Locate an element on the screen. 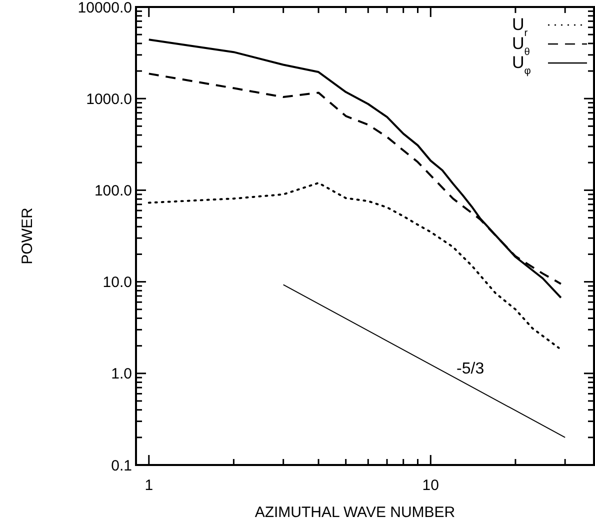  y-tick-label: 0.1 is located at coordinates (121, 465).